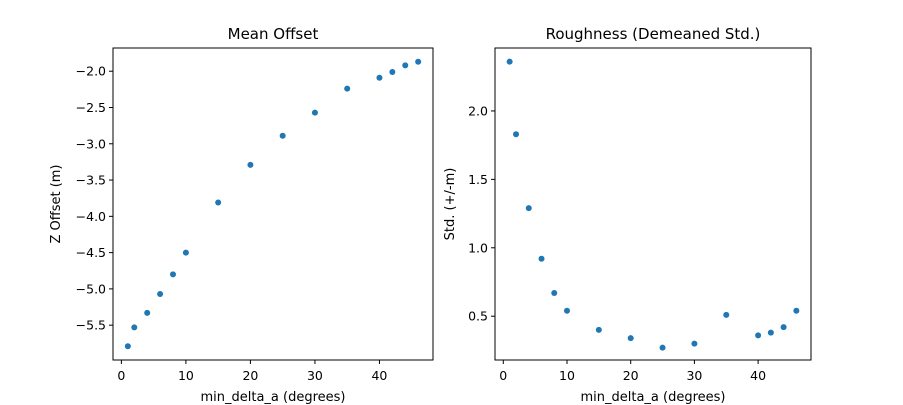  I want to click on mean-offset-y-tick-label-6: −5.0, so click(91, 288).